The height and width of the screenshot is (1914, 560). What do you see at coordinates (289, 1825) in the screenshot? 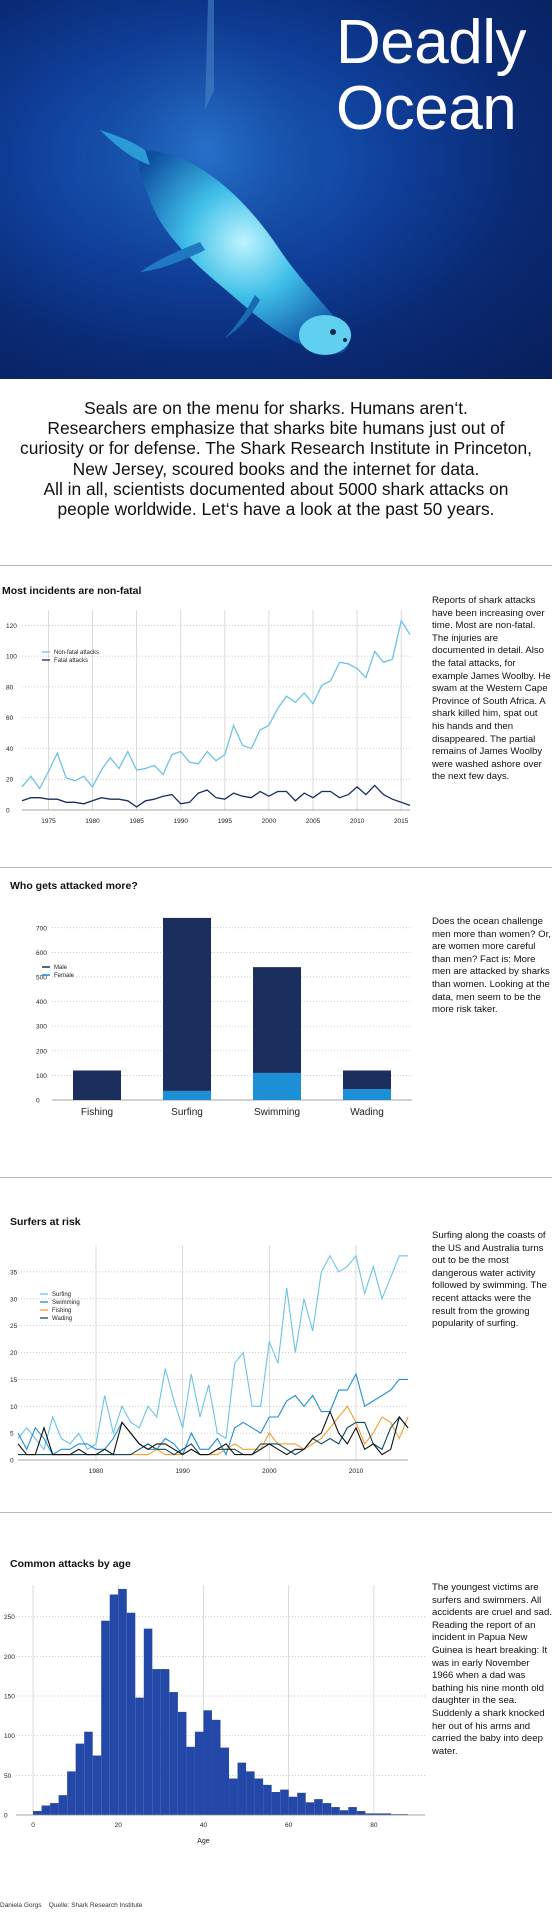
I see `x-tick-label: 60` at bounding box center [289, 1825].